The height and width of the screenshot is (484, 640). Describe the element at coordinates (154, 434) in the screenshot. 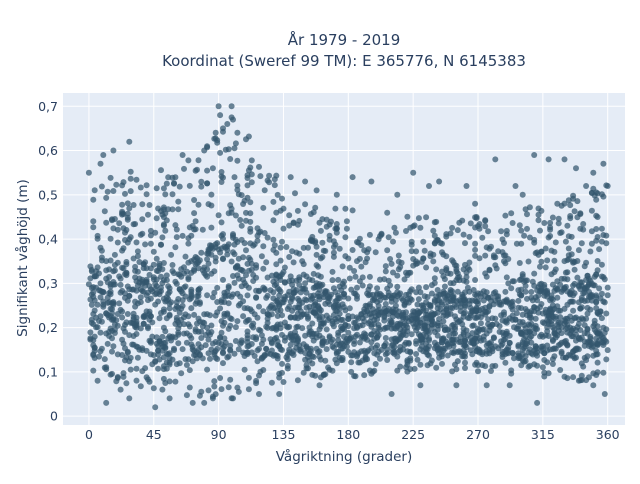

I see `x-tick-label: 45` at that location.